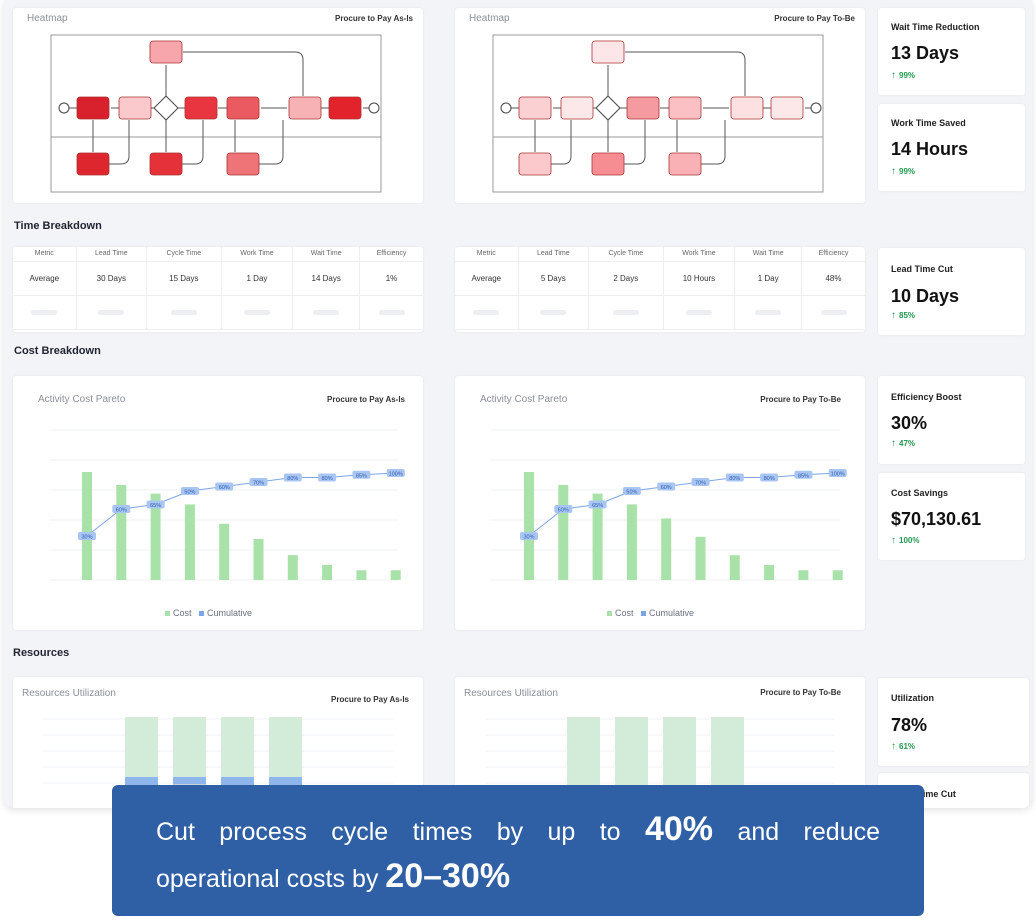 This screenshot has width=1036, height=924. Describe the element at coordinates (218, 278) in the screenshot. I see `table-row: Average 30 Days 15 Days 1 Day 14 Days 1%` at that location.